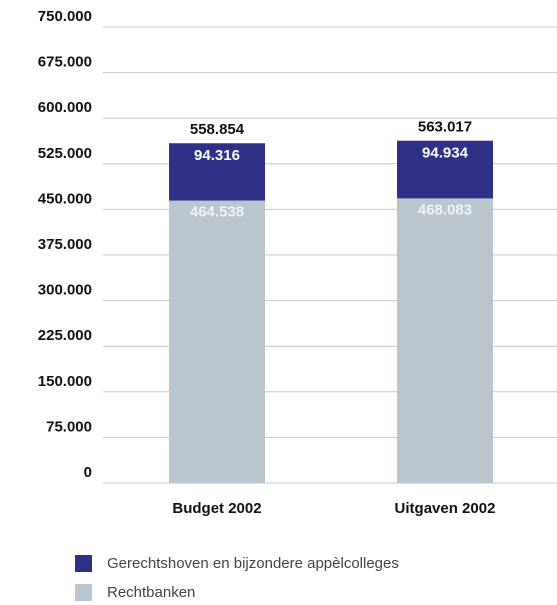 This screenshot has width=557, height=605. What do you see at coordinates (445, 153) in the screenshot?
I see `value-label: 94.934` at bounding box center [445, 153].